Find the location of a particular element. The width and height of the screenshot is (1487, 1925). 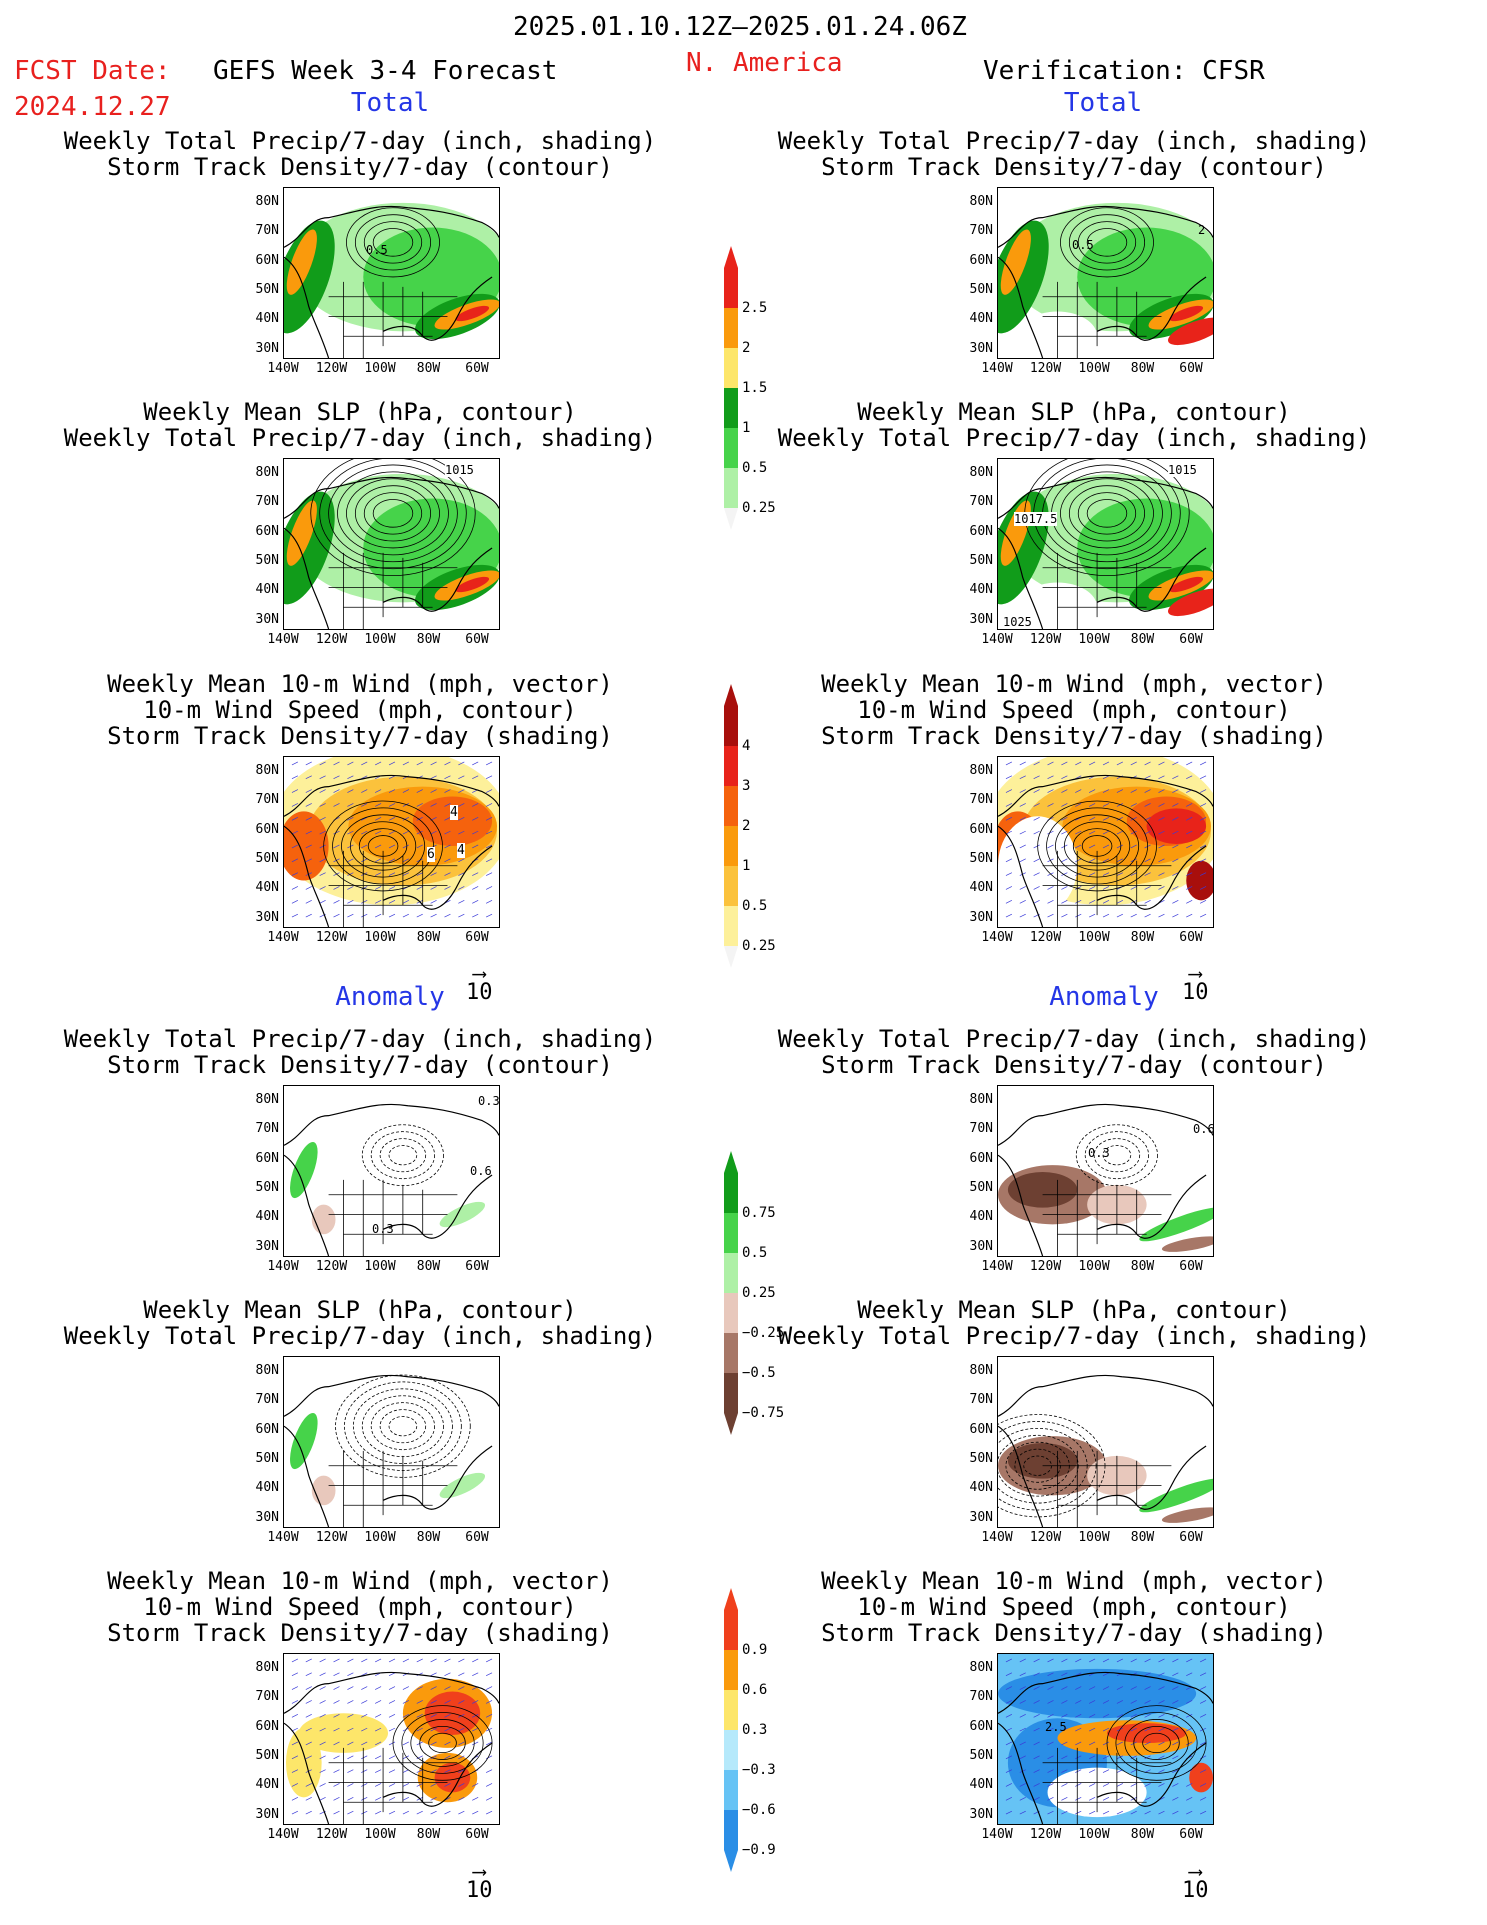

state-borders is located at coordinates (393, 1785).